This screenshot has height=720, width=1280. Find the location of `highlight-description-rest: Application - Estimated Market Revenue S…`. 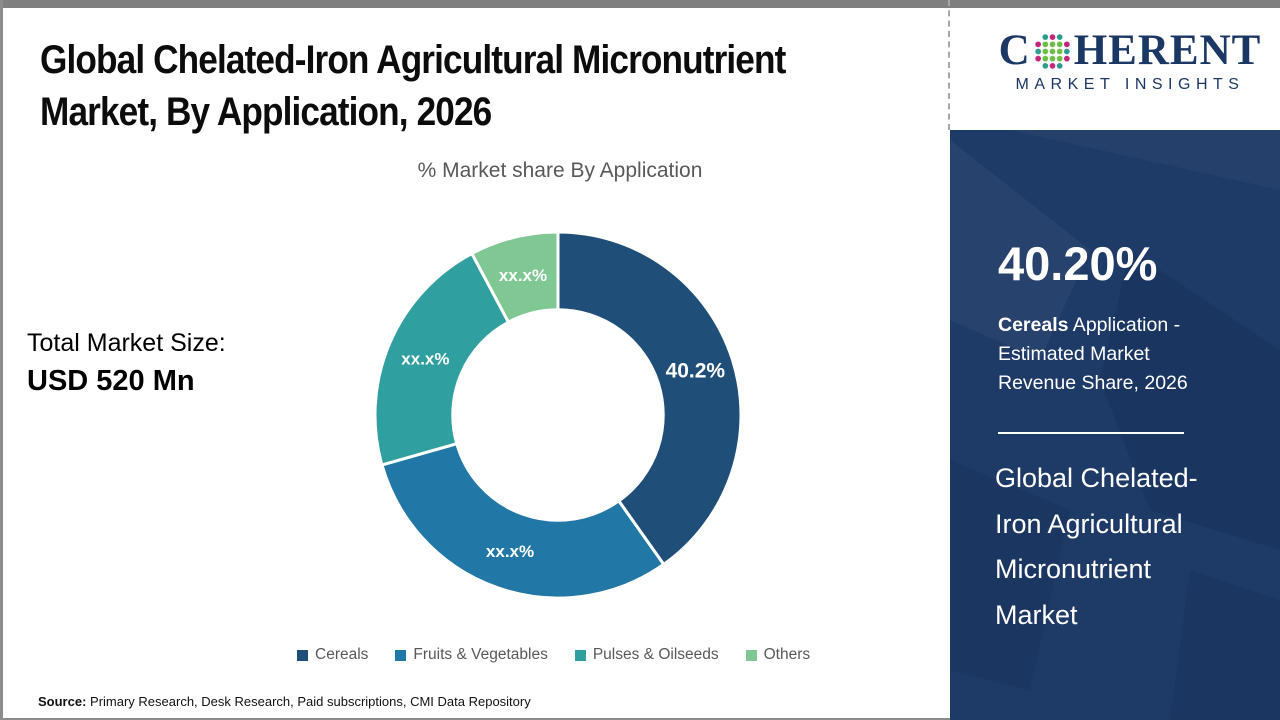

highlight-description-rest: Application - Estimated Market Revenue S… is located at coordinates (1093, 354).